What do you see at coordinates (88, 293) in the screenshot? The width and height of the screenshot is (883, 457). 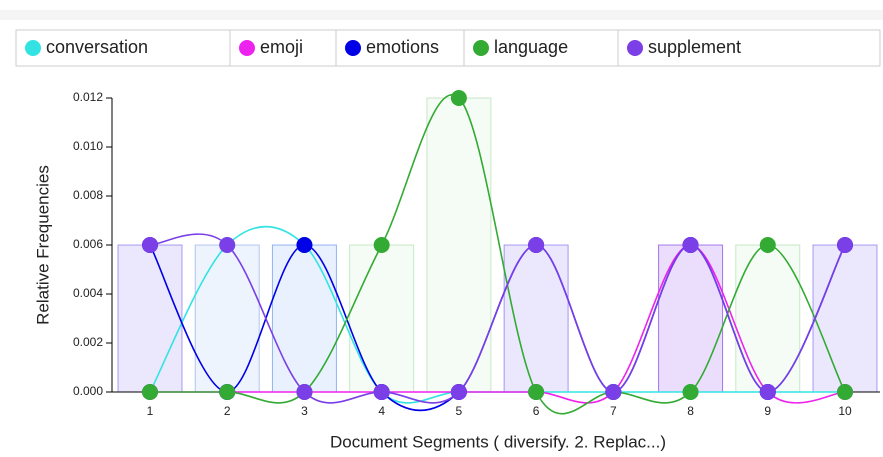 I see `y-tick-label: 0.004` at bounding box center [88, 293].